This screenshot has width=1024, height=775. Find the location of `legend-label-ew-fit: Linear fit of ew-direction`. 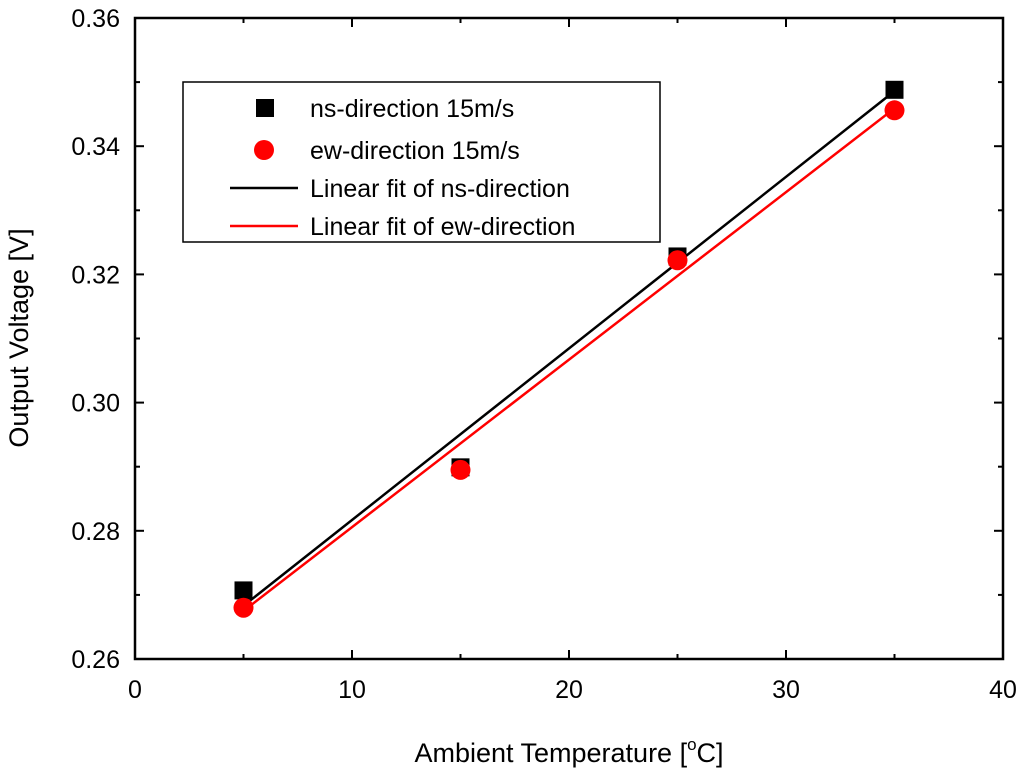

legend-label-ew-fit: Linear fit of ew-direction is located at coordinates (442, 227).